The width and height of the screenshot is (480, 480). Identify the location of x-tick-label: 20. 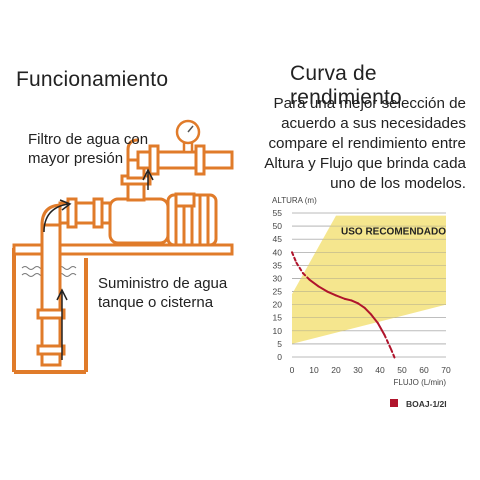
(336, 370).